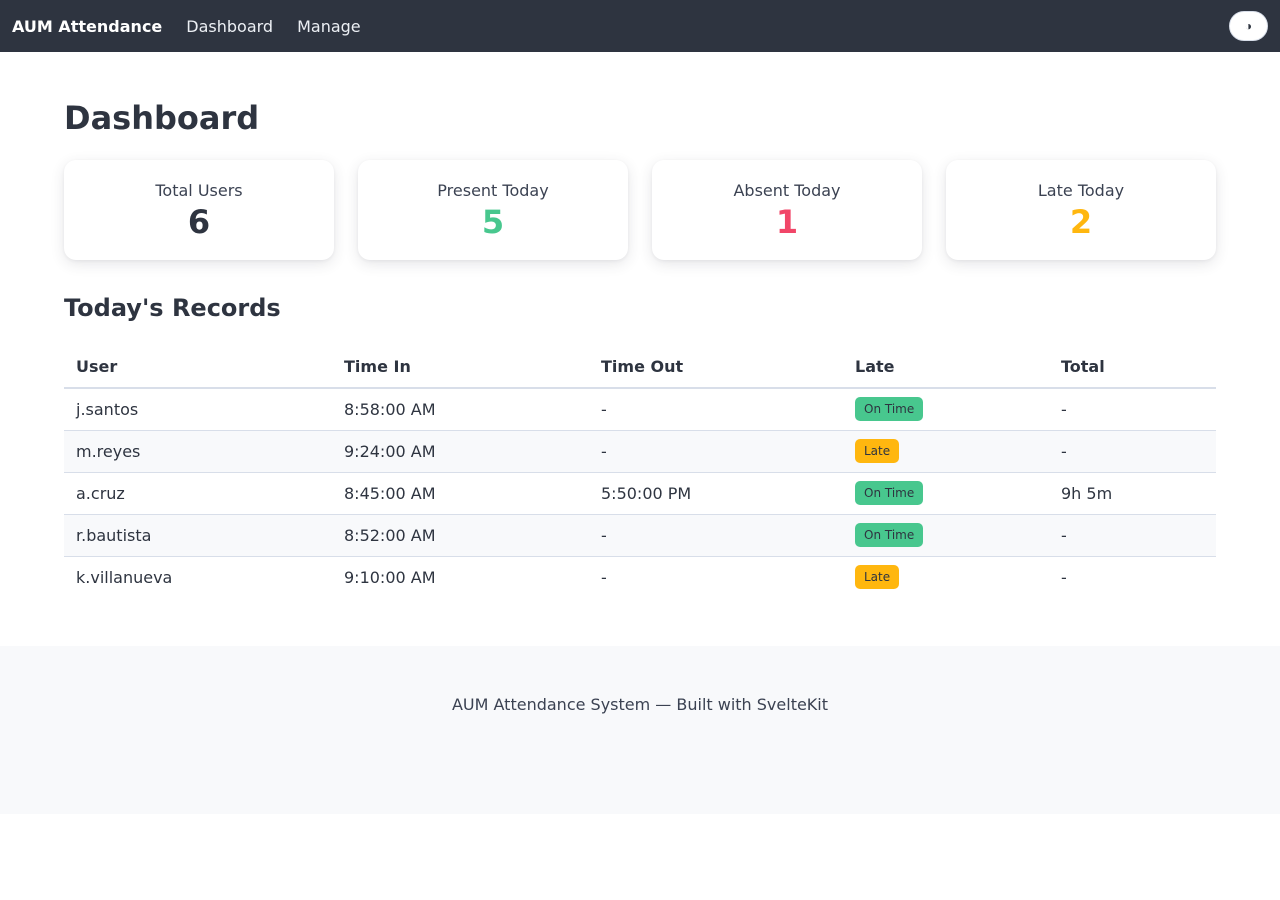 Image resolution: width=1280 pixels, height=900 pixels. I want to click on stat-value: 2, so click(1081, 222).